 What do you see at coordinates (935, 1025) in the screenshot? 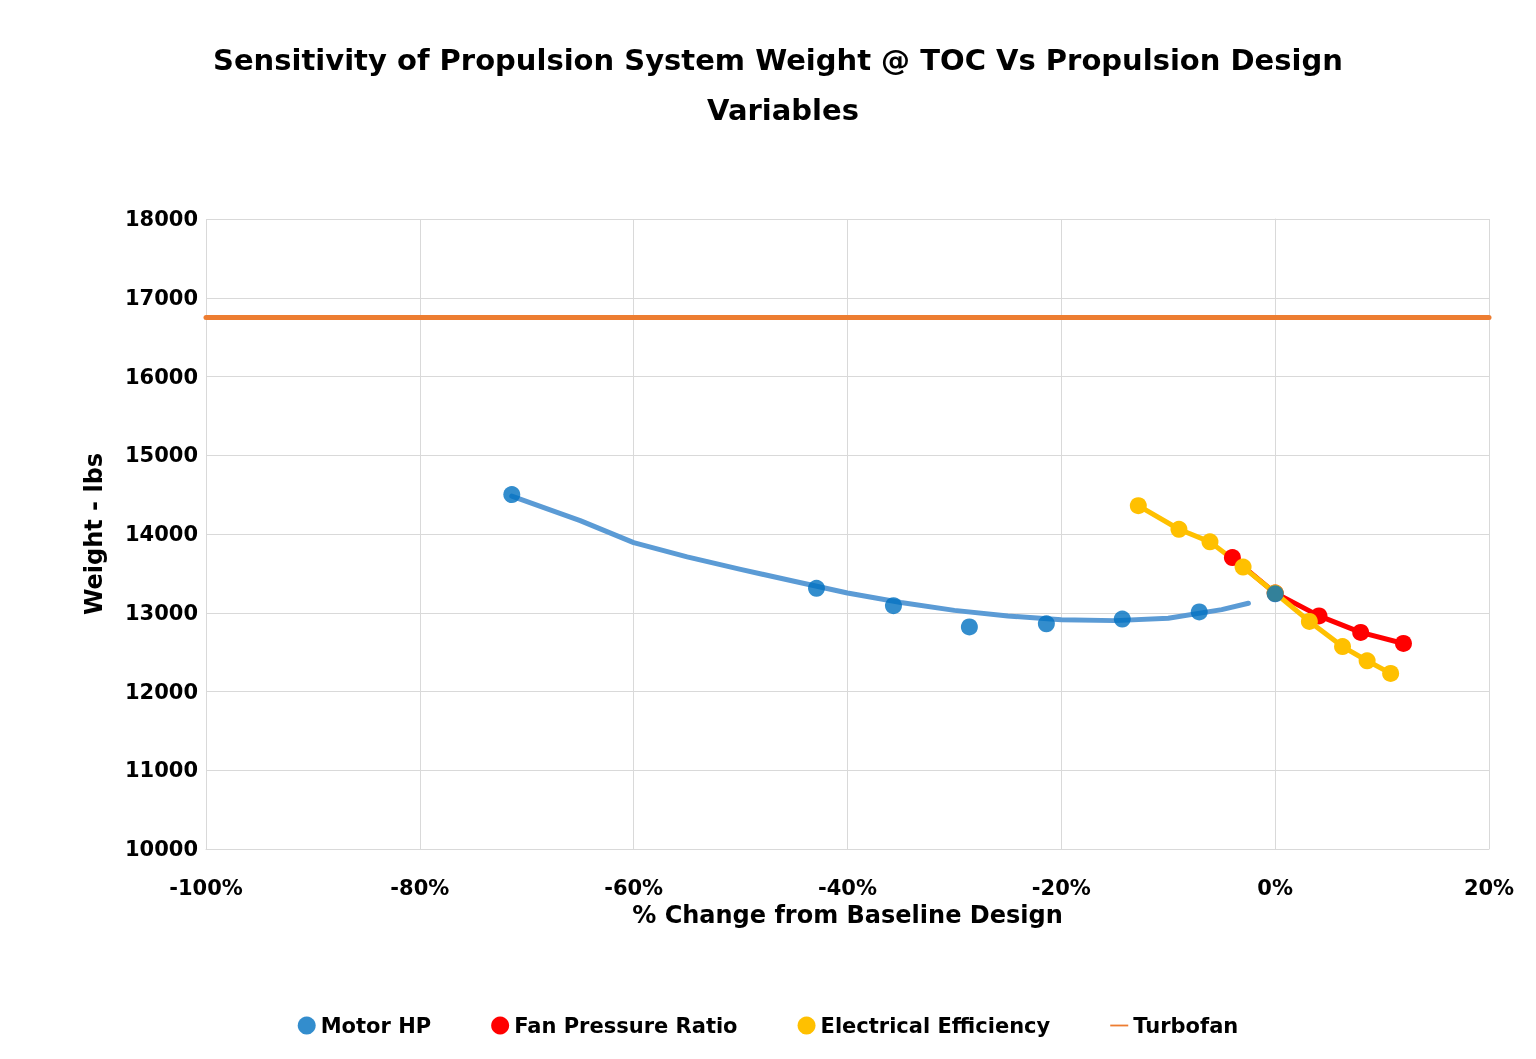
I see `legend-label: Electrical Efficiency` at bounding box center [935, 1025].